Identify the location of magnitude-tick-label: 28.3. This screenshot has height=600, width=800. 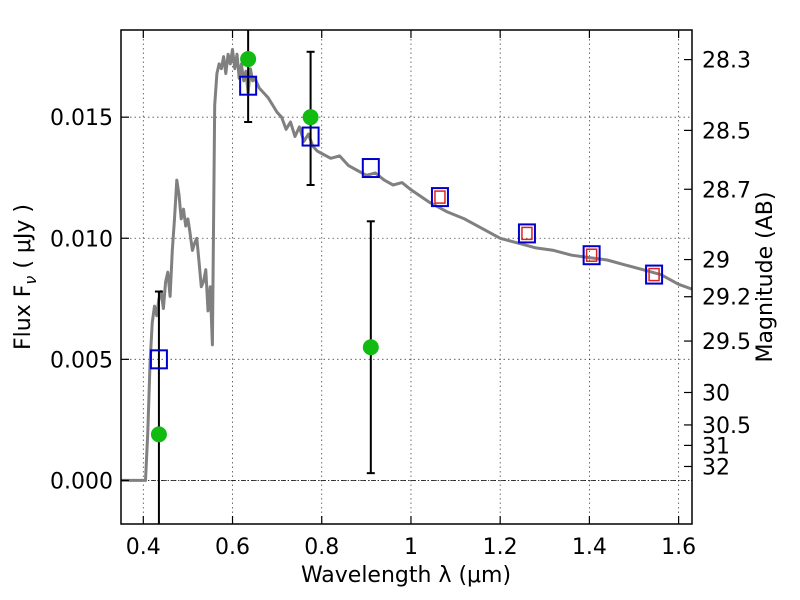
(726, 61).